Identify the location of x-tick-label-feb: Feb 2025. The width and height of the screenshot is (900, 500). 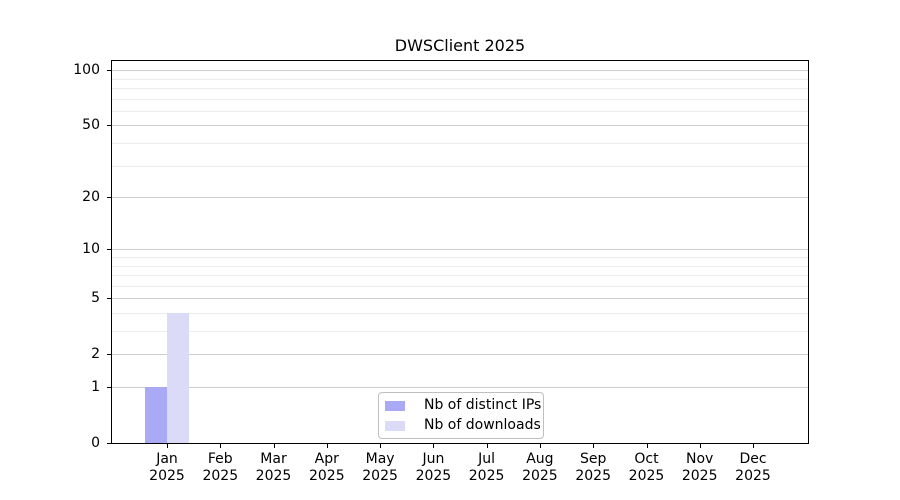
(220, 468).